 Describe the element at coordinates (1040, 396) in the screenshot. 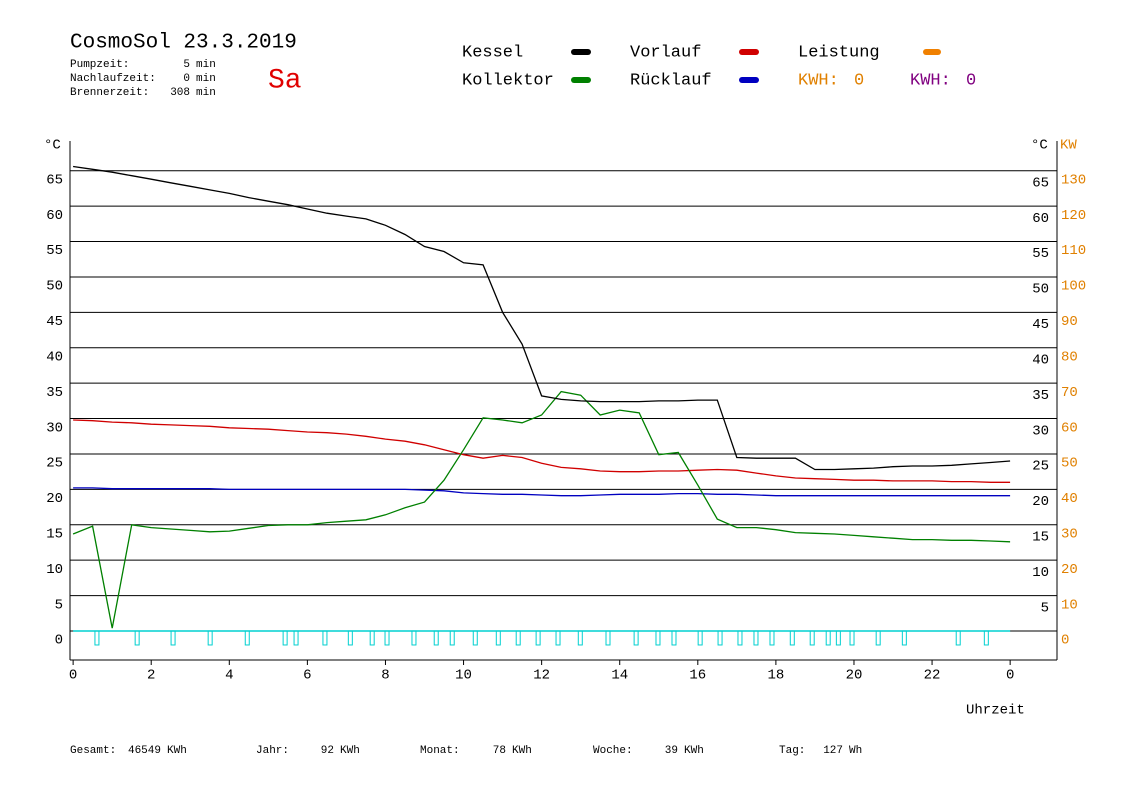

I see `y-right-tick-label: 35` at that location.